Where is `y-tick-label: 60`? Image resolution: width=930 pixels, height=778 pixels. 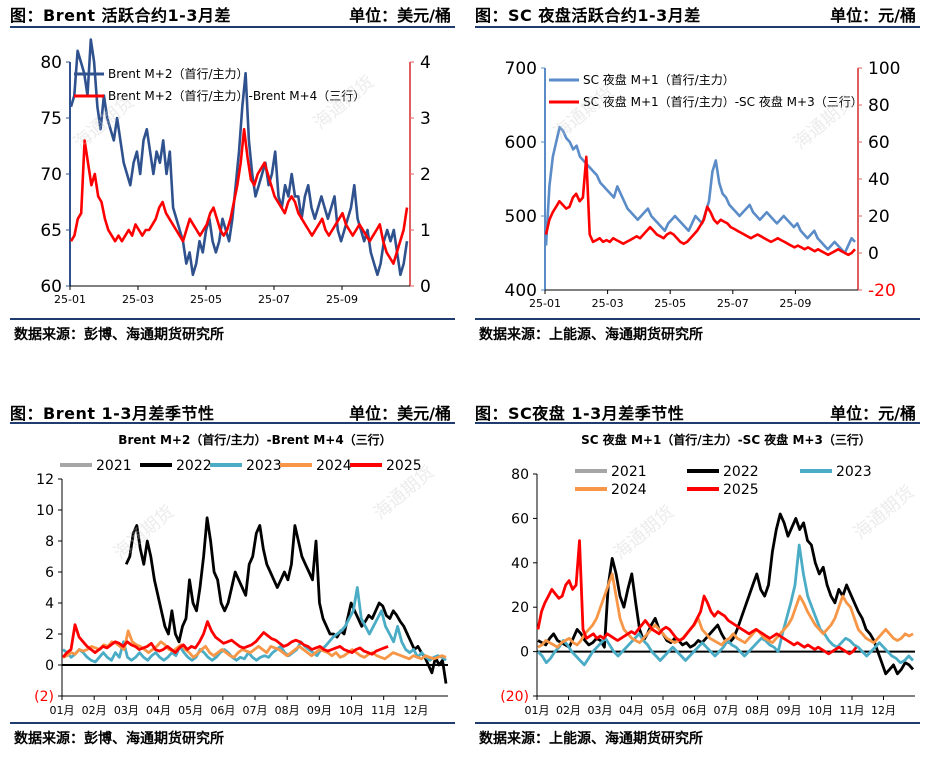
y-tick-label: 60 is located at coordinates (520, 519).